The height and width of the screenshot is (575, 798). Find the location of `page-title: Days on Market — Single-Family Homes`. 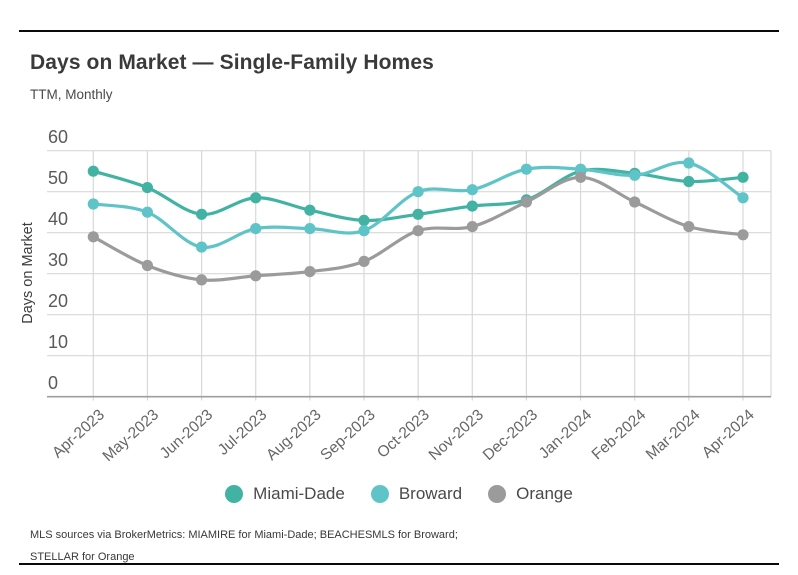

page-title: Days on Market — Single-Family Homes is located at coordinates (232, 62).